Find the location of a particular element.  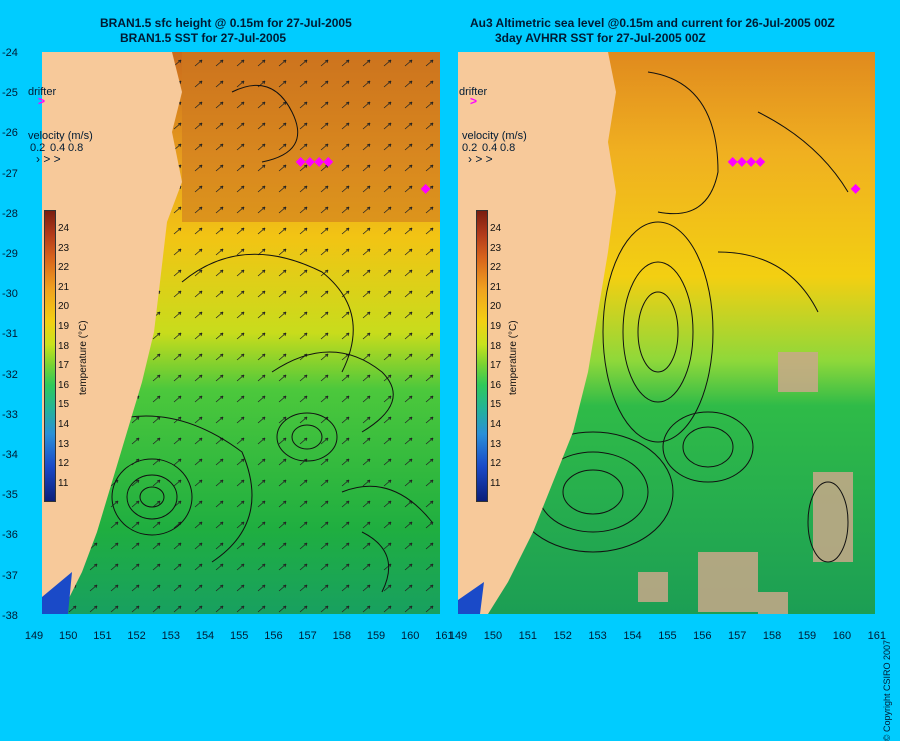

drifter-track-left: ◆◆◆◆ is located at coordinates (314, 161).